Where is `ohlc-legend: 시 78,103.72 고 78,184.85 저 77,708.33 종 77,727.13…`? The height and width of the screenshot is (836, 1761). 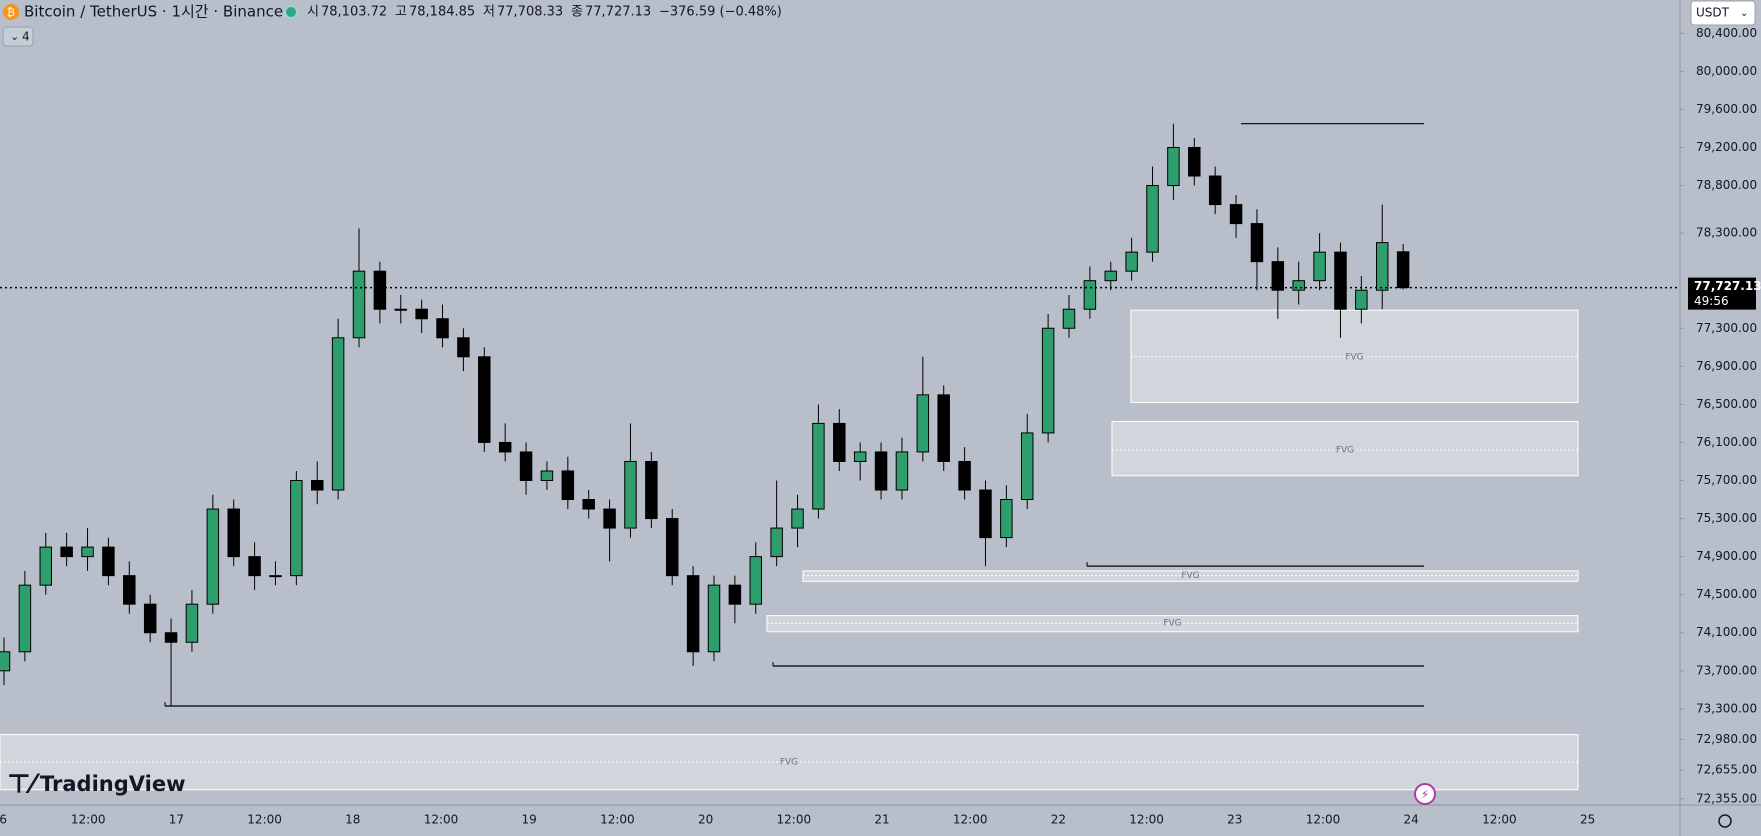
ohlc-legend: 시 78,103.72 고 78,184.85 저 77,708.33 종 77,727.13… is located at coordinates (544, 12).